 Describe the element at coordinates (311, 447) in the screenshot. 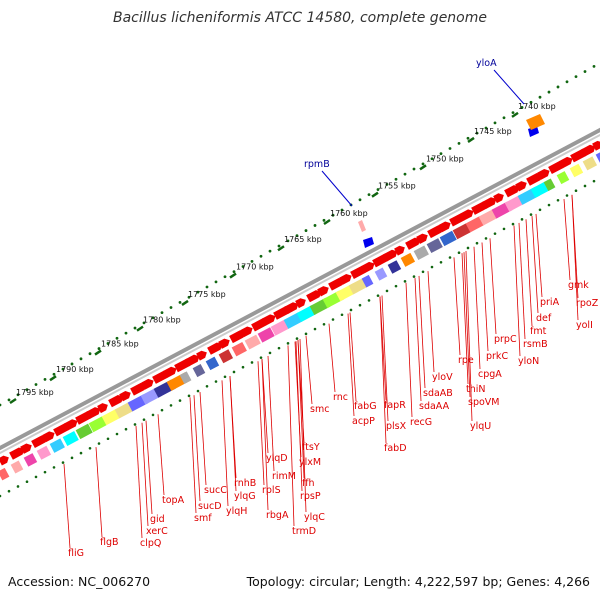

I see `gene-label-ftsY: ftsY` at that location.